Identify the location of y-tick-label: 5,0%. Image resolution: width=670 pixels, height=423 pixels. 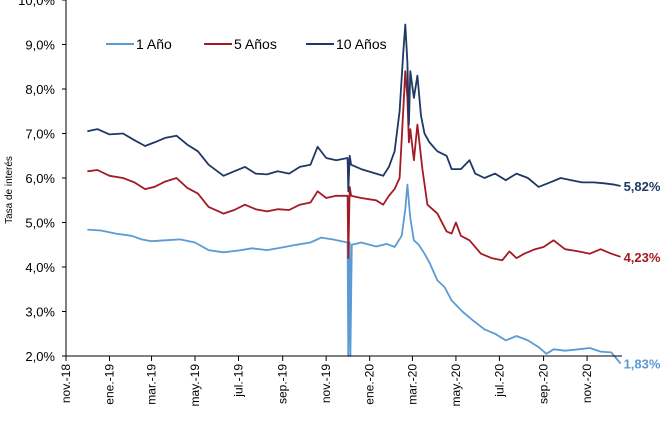
(40, 223).